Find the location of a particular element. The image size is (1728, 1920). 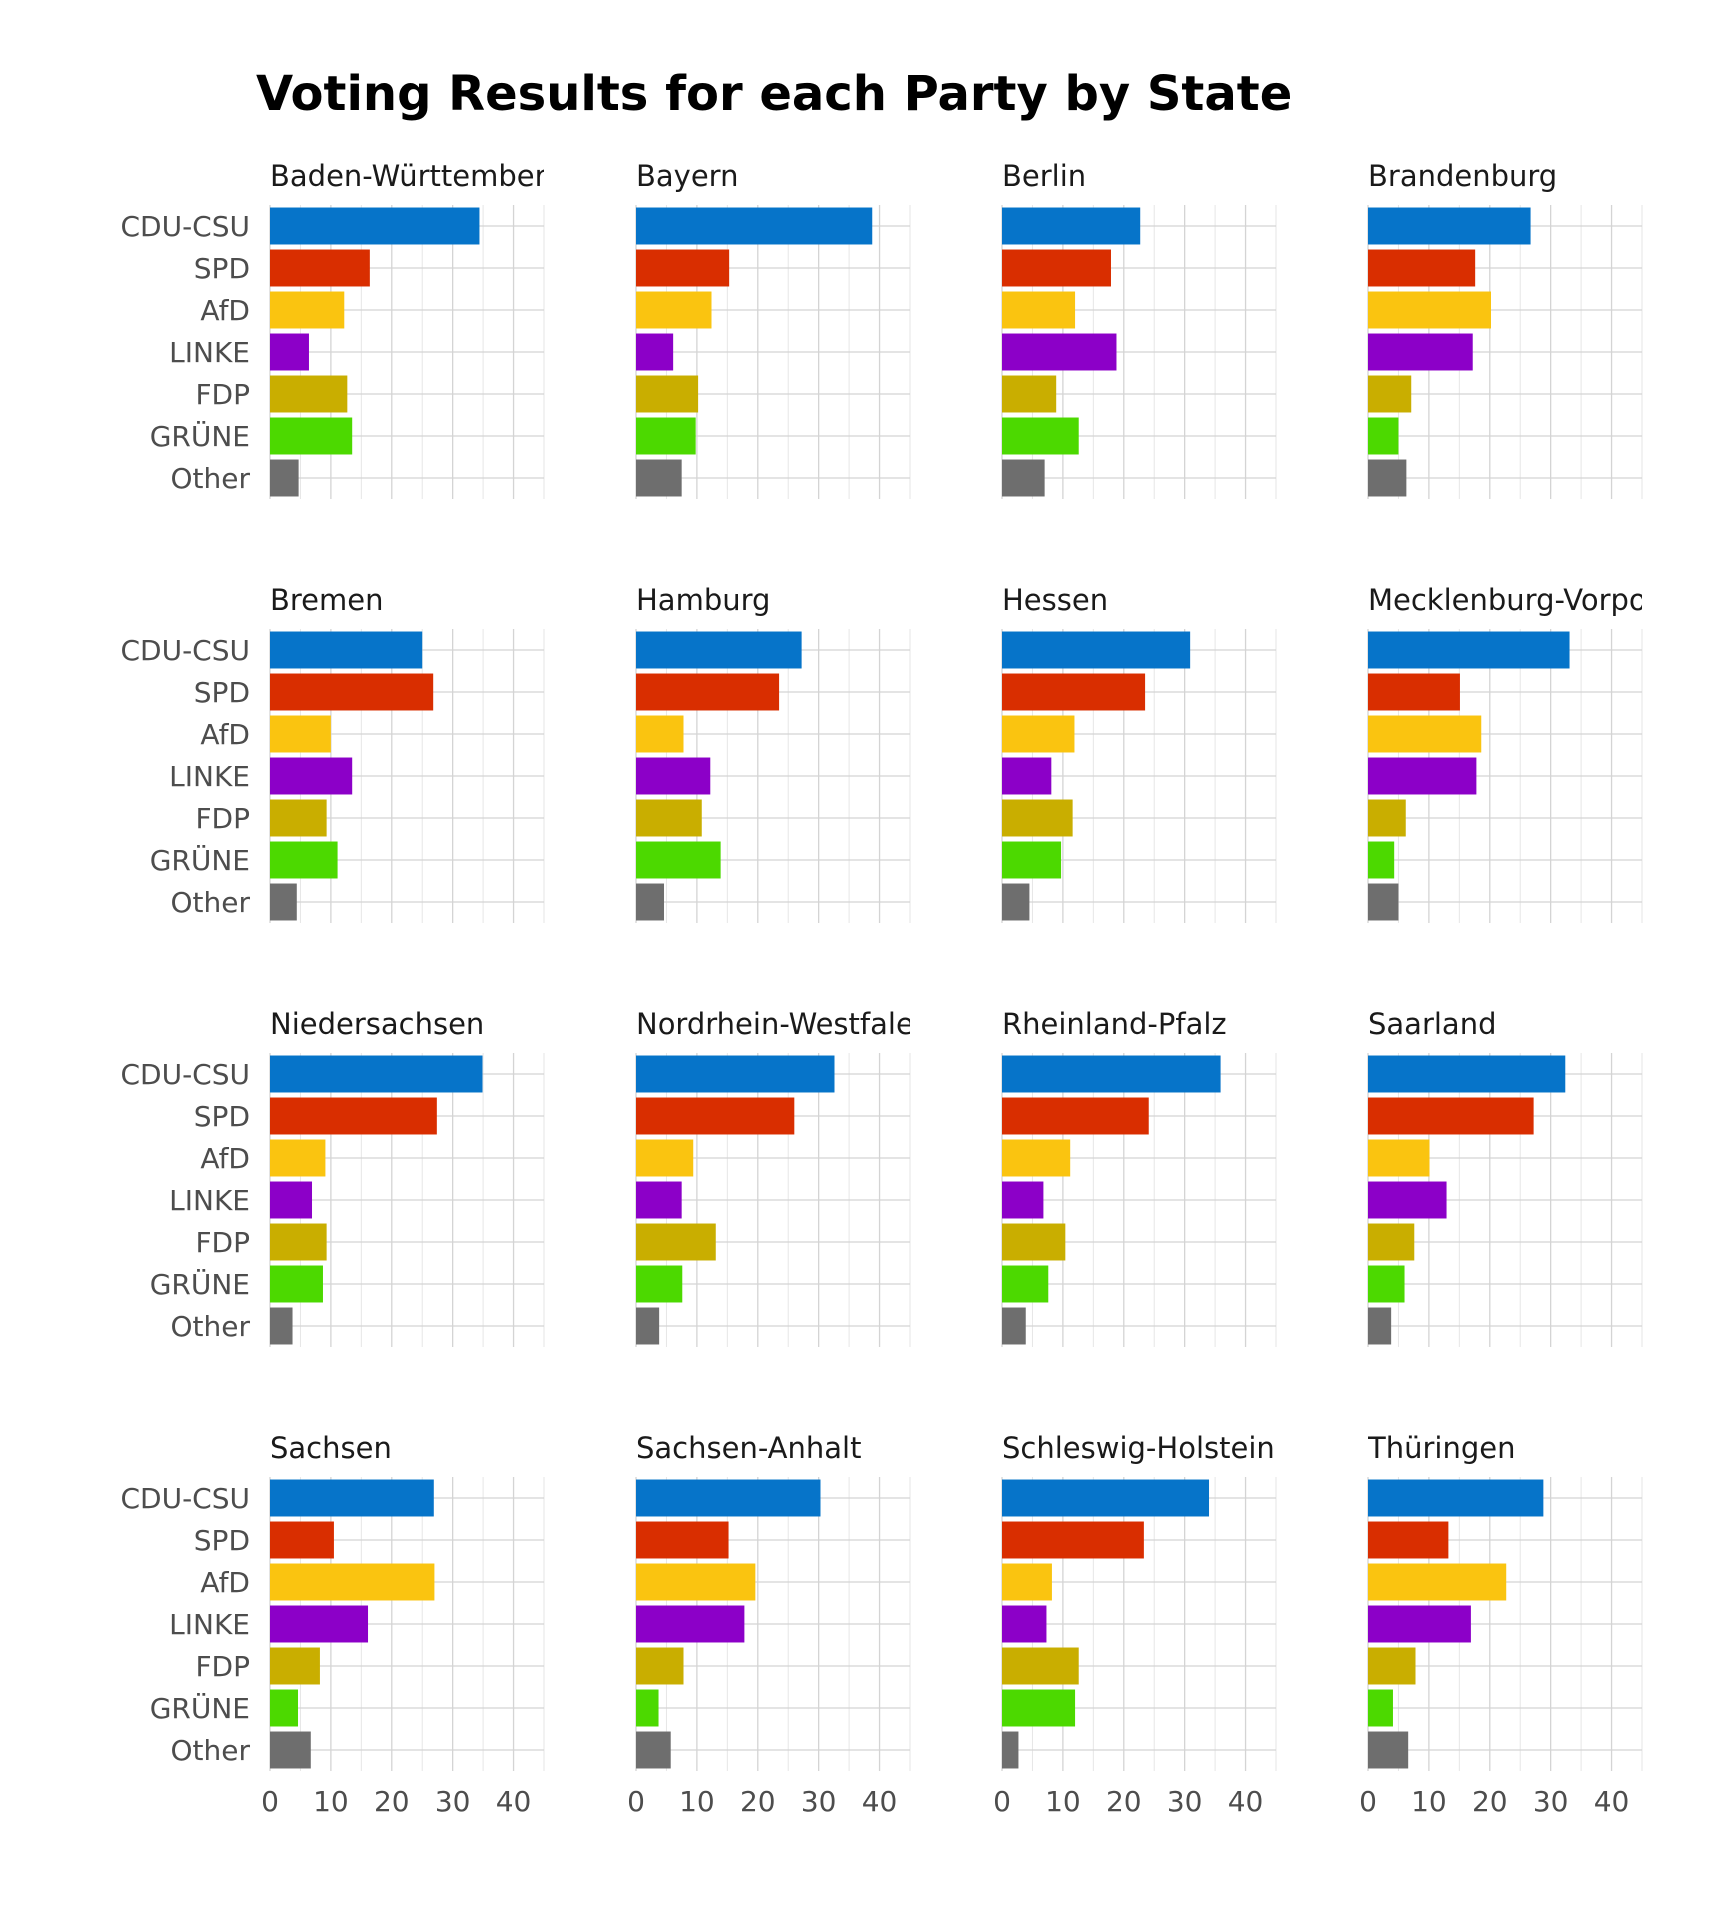

panel-title: Saarland is located at coordinates (1432, 1024).